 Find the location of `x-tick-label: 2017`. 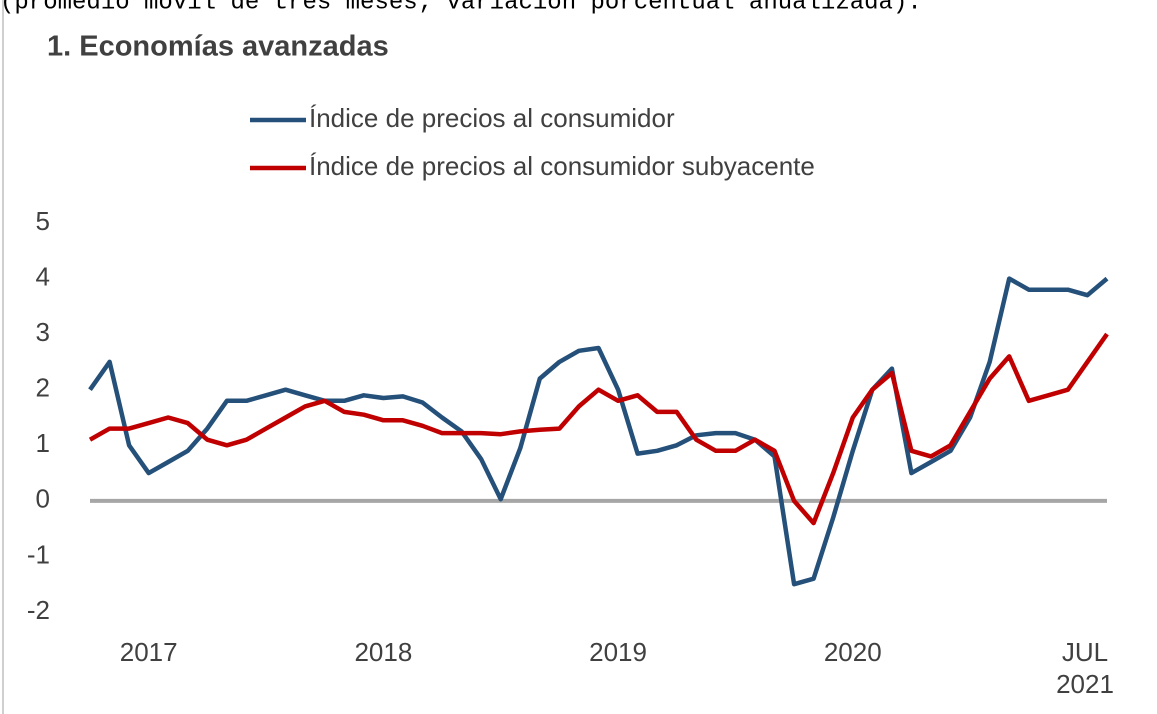

x-tick-label: 2017 is located at coordinates (148, 652).